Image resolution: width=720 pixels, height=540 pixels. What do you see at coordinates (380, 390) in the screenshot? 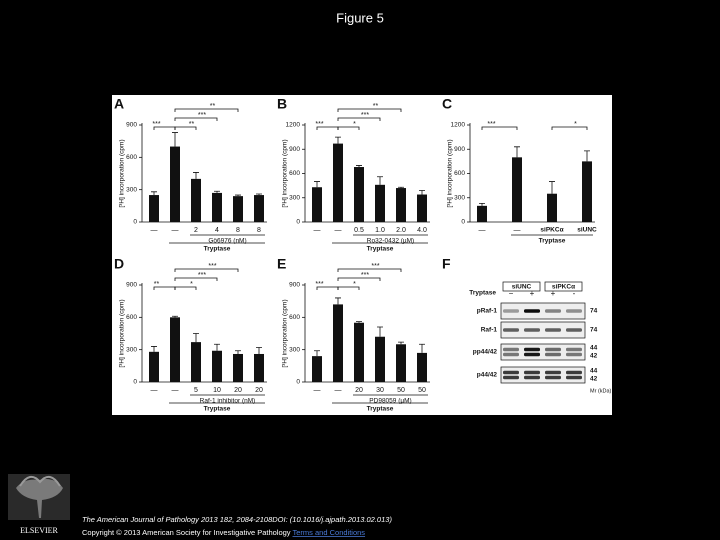
I see `x-tick-label: 30` at bounding box center [380, 390].